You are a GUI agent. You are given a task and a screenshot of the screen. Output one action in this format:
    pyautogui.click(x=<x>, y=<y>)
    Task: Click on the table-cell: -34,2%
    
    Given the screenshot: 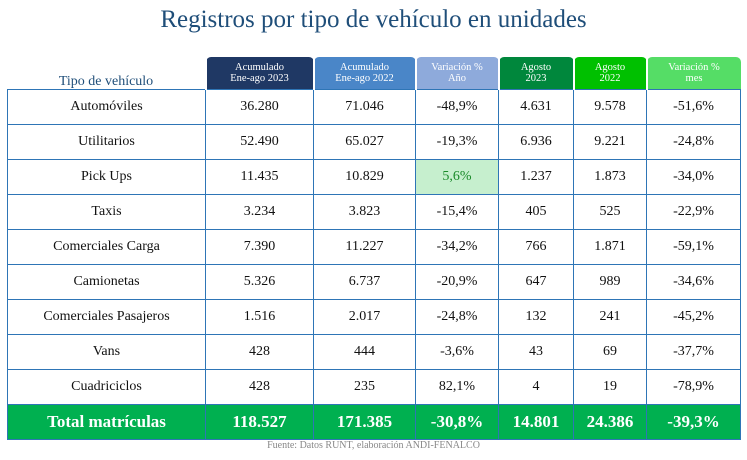 What is the action you would take?
    pyautogui.click(x=457, y=247)
    